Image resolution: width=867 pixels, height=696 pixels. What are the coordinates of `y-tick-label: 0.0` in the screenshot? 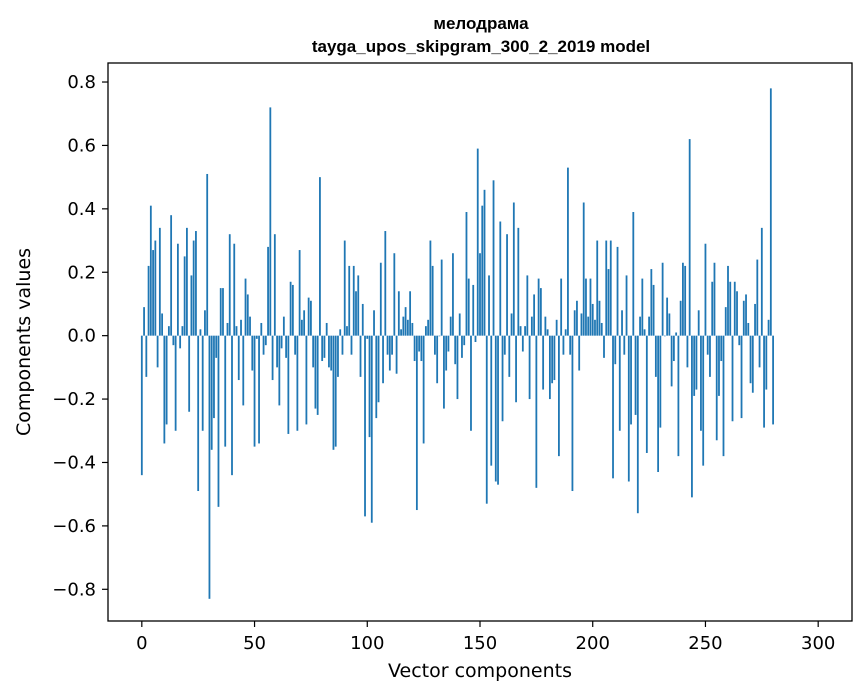 It's located at (81, 336).